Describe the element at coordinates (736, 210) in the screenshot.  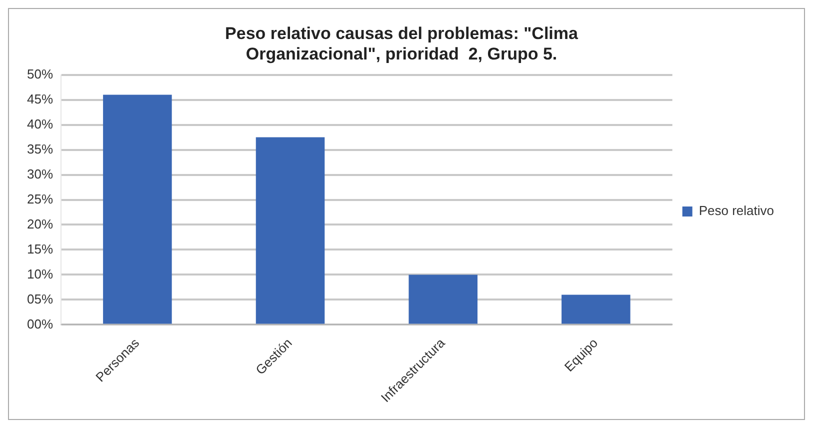
I see `legend-label: Peso relativo` at that location.